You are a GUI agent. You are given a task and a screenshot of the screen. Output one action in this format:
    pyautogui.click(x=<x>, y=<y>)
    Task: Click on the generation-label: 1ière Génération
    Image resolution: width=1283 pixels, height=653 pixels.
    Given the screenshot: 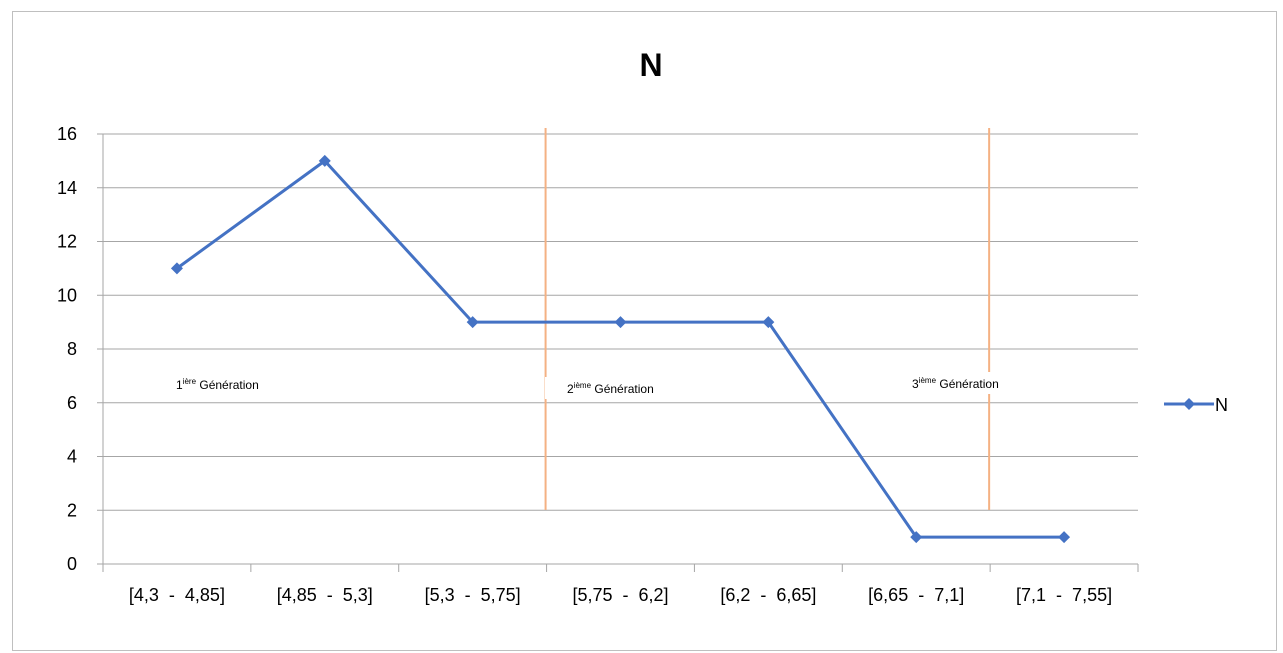 What is the action you would take?
    pyautogui.click(x=217, y=384)
    